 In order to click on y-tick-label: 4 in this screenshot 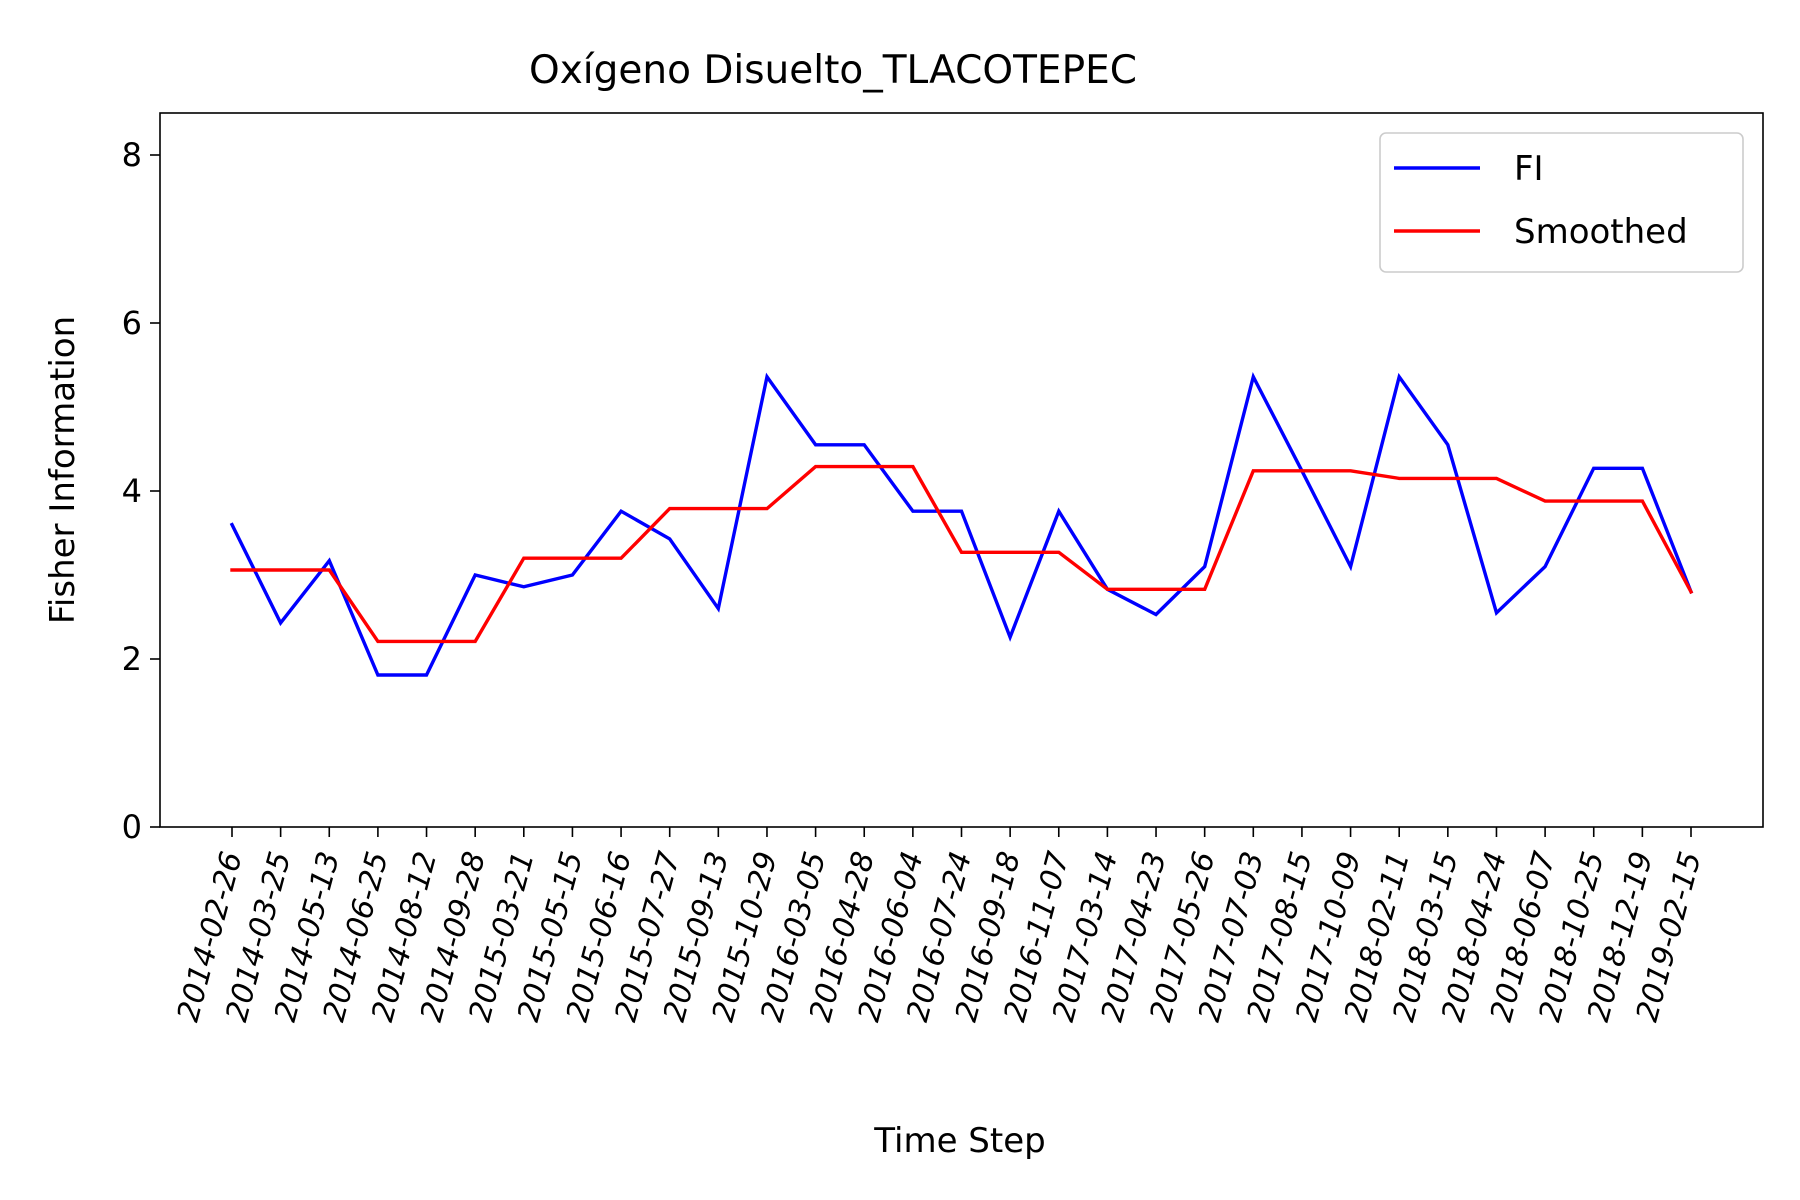, I will do `click(132, 491)`.